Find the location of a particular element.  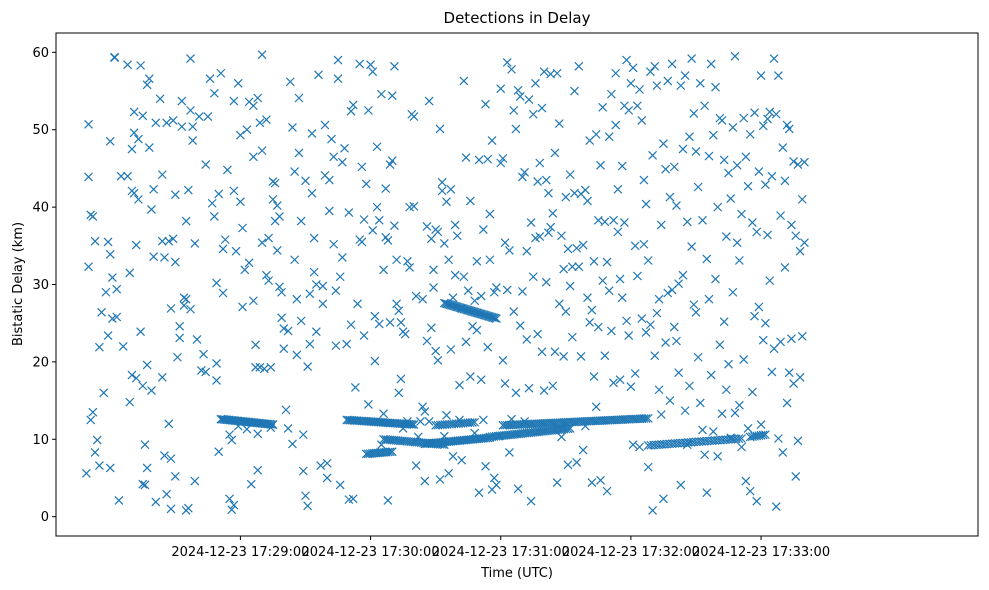

y-axis-ticks: 0 10 20 30 40 50 60 is located at coordinates (44, 285).